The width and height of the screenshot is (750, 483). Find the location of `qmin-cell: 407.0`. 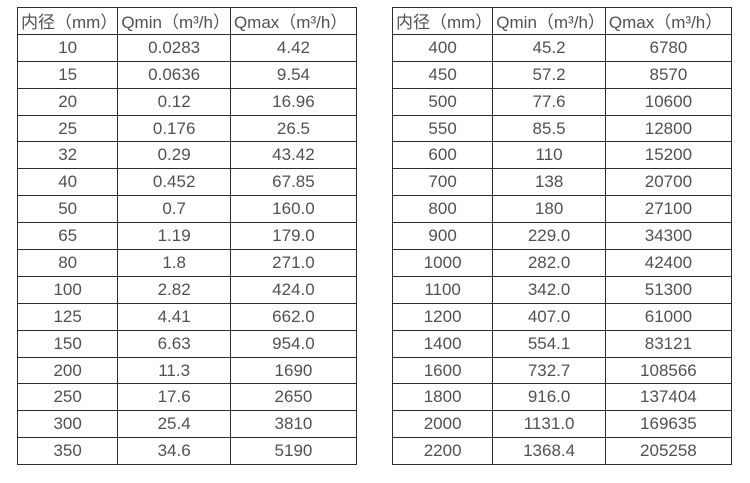

qmin-cell: 407.0 is located at coordinates (549, 316).